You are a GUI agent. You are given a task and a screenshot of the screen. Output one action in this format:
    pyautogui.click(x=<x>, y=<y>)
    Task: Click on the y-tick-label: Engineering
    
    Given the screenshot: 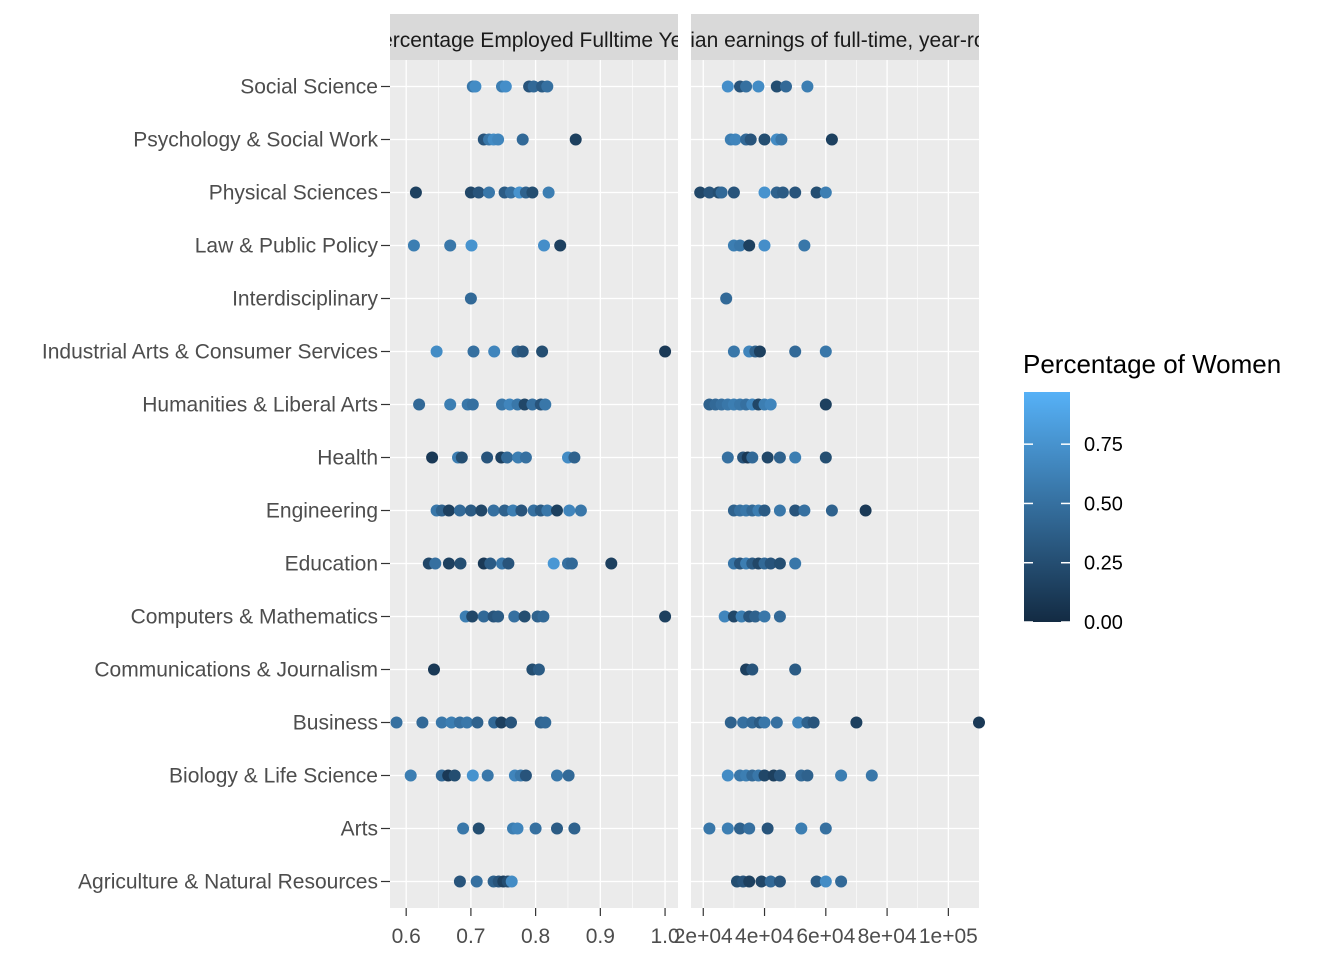 What is the action you would take?
    pyautogui.click(x=322, y=511)
    